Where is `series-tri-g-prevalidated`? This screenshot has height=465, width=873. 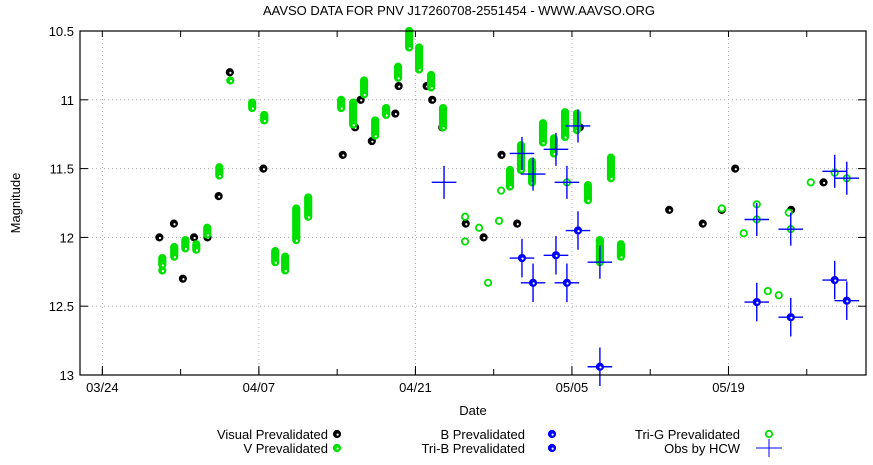
series-tri-g-prevalidated is located at coordinates (655, 234).